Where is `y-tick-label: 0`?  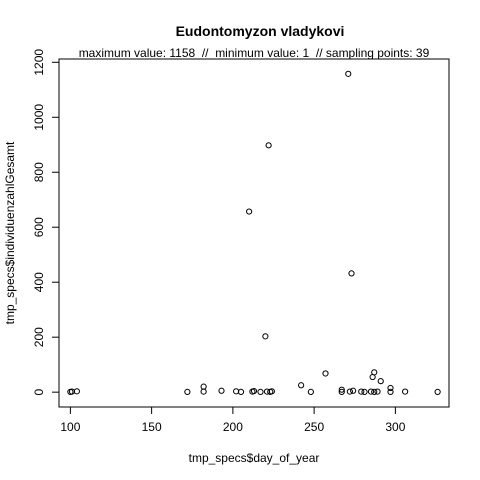 y-tick-label: 0 is located at coordinates (39, 392).